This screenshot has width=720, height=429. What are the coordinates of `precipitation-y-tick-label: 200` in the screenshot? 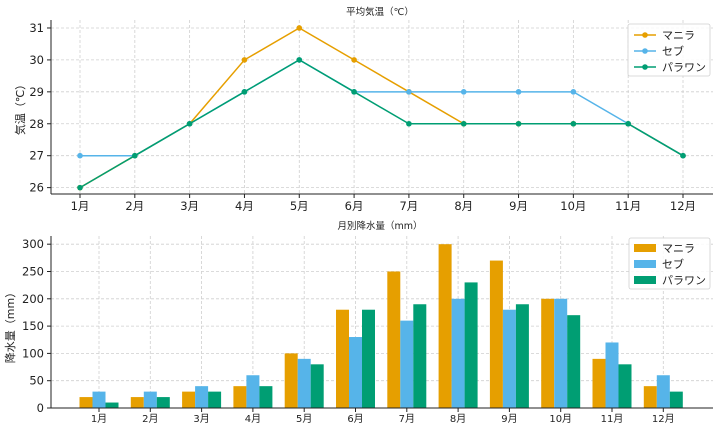 It's located at (33, 299).